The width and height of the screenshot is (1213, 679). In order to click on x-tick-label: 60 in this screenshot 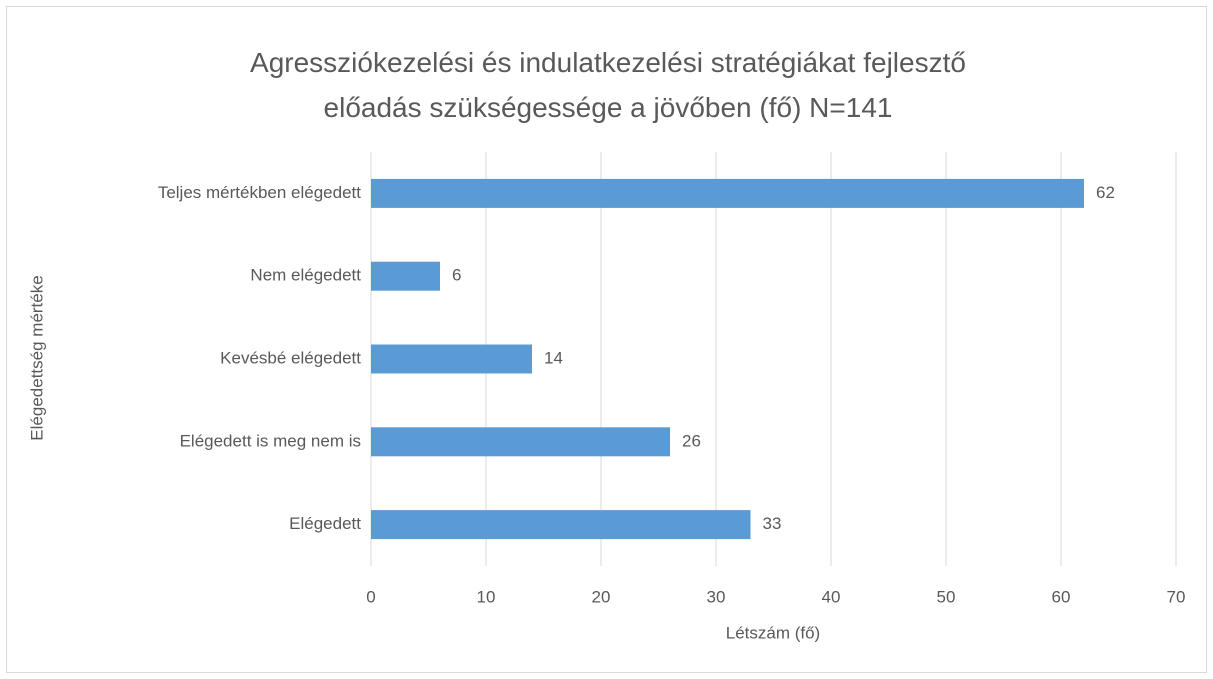, I will do `click(1061, 596)`.